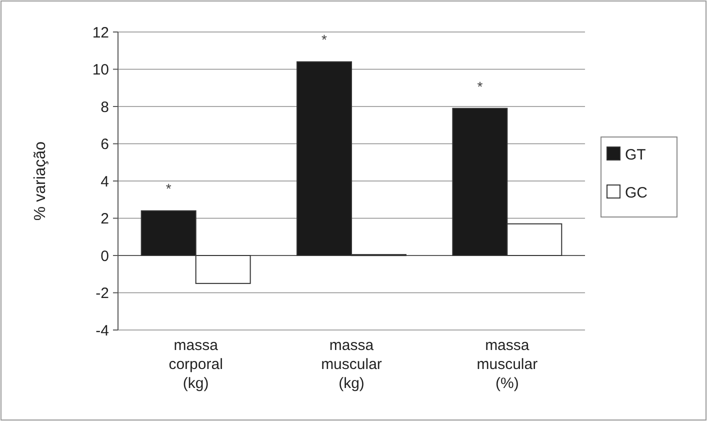 The image size is (707, 421). What do you see at coordinates (195, 364) in the screenshot?
I see `x-tick-label: massa corporal (kg)` at bounding box center [195, 364].